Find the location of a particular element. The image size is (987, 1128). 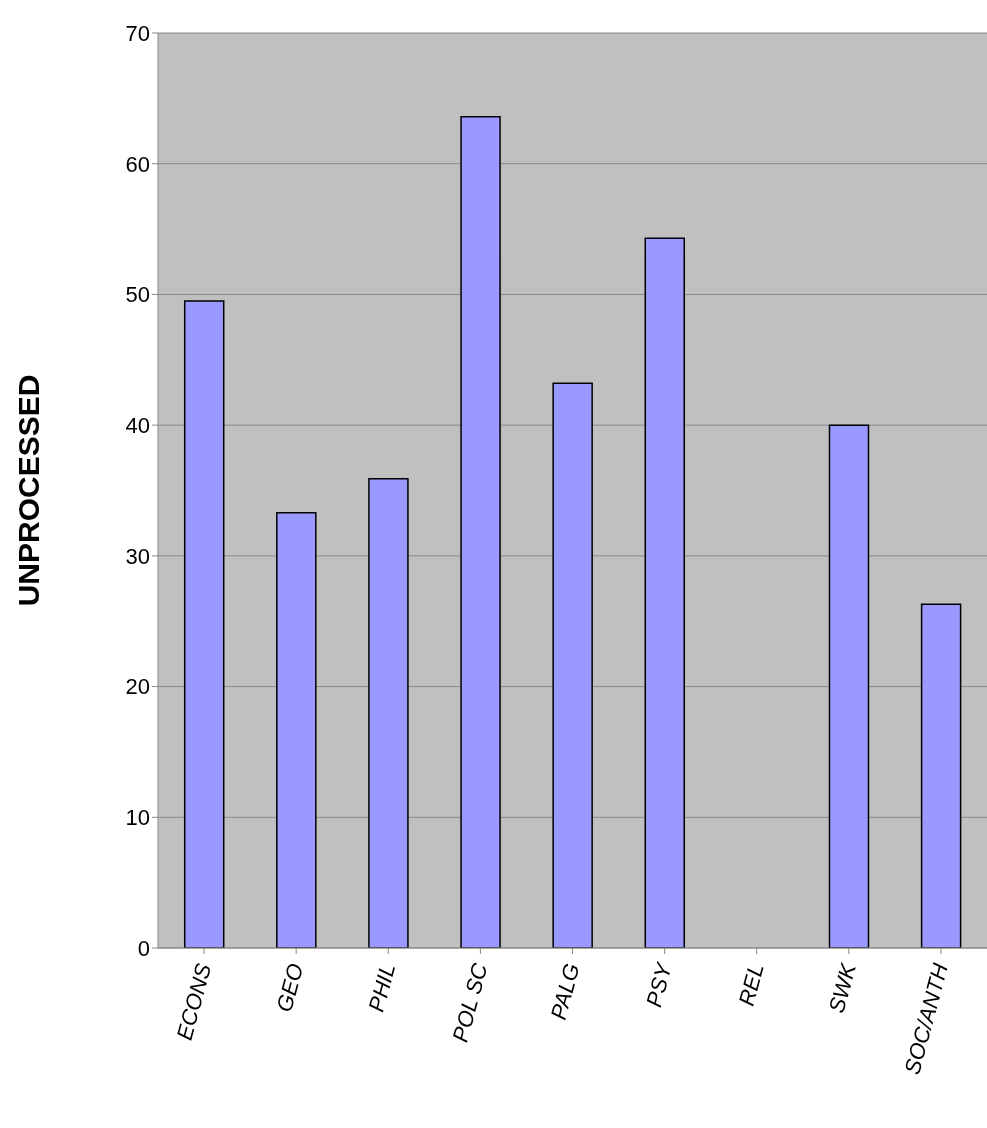

x-tick-label: POL SC is located at coordinates (470, 1002).